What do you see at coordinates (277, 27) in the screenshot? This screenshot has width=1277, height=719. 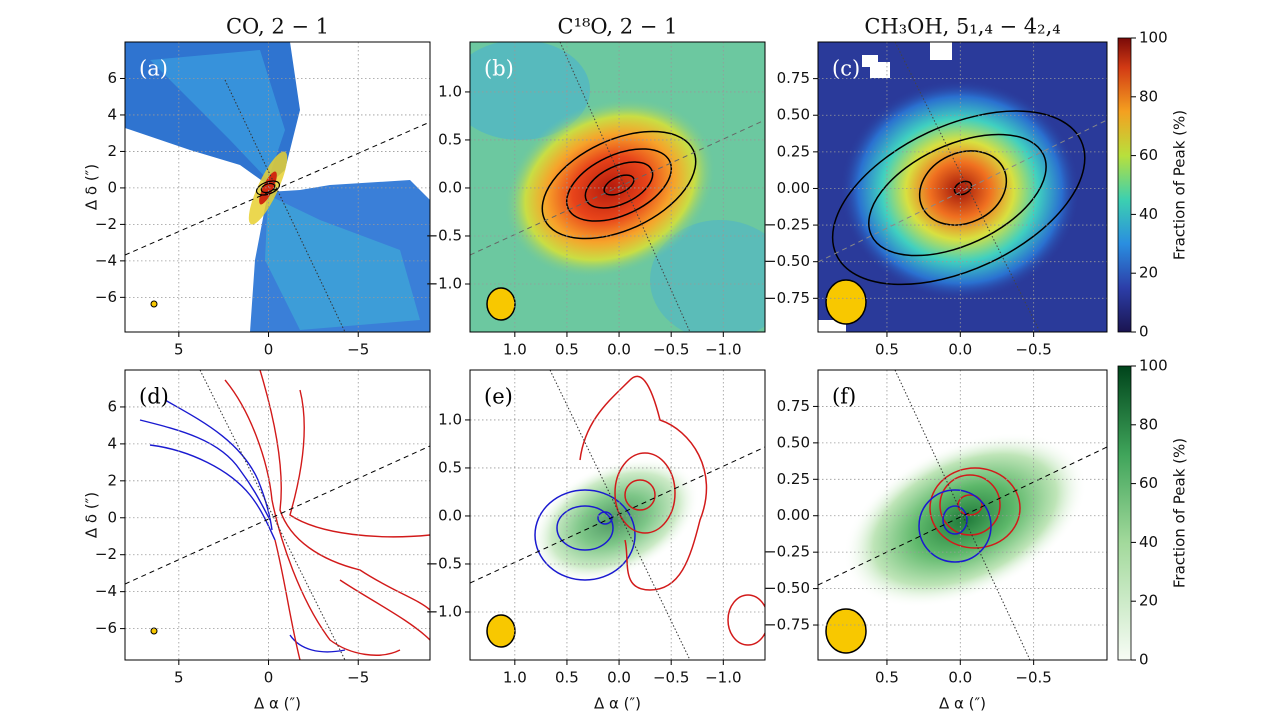 I see `panel-title: CO, 2 − 1` at bounding box center [277, 27].